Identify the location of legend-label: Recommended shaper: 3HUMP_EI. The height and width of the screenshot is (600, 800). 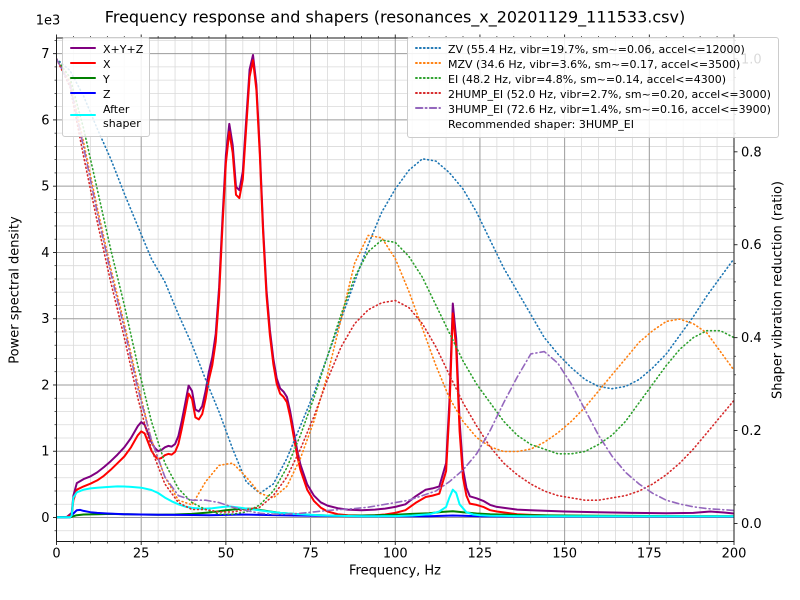
(541, 124).